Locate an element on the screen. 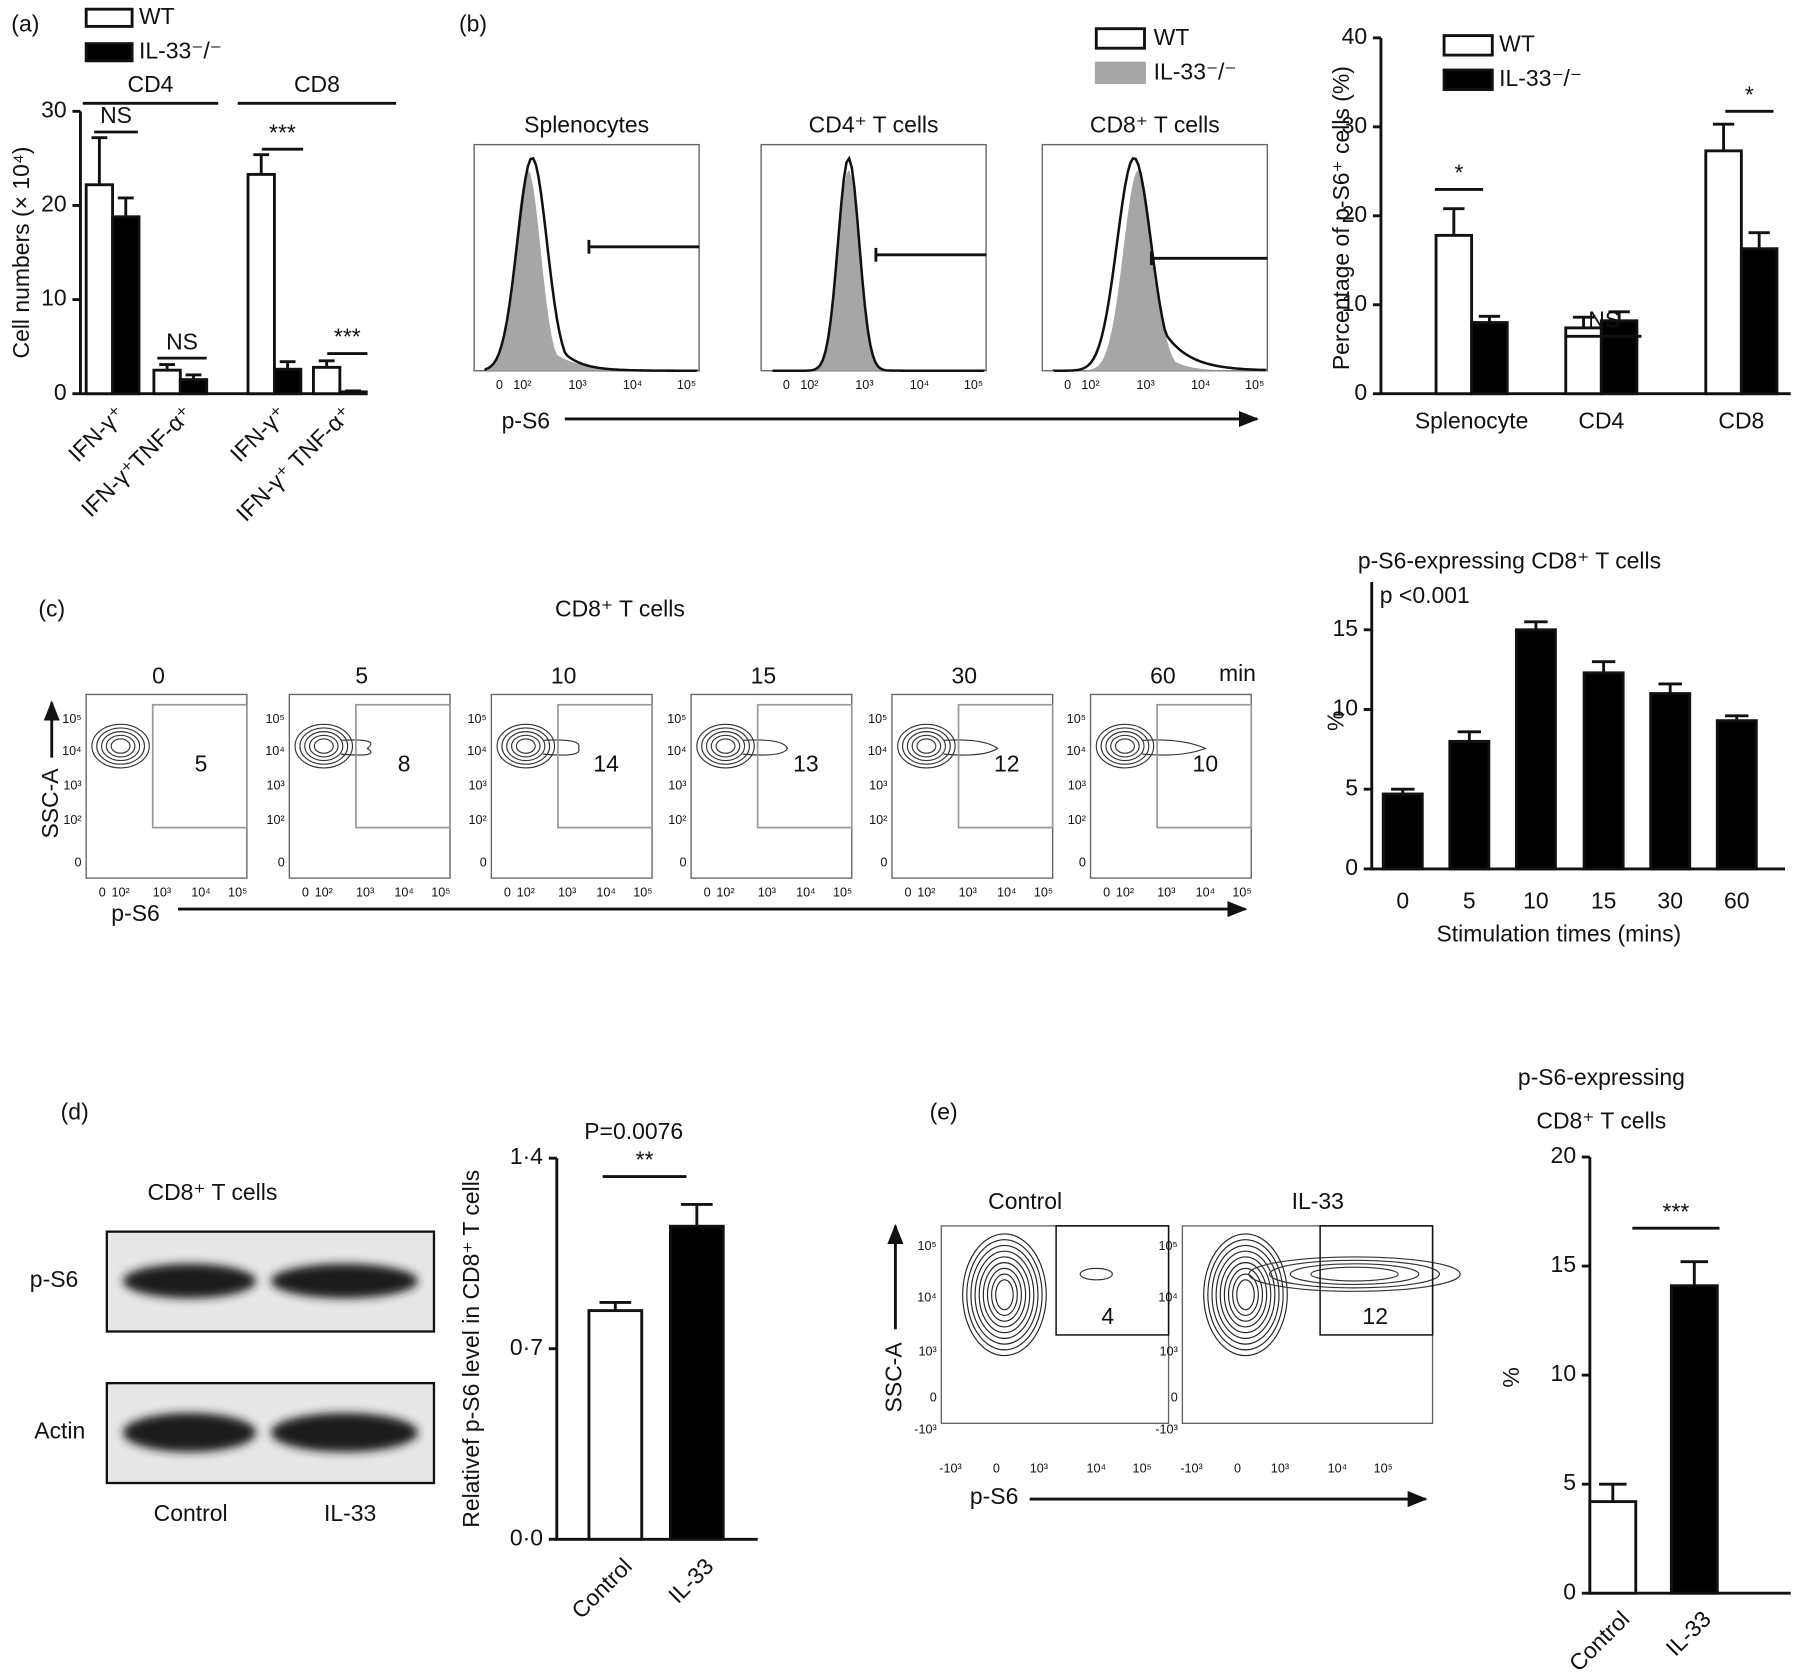  panel-label: (d) is located at coordinates (75, 1111).